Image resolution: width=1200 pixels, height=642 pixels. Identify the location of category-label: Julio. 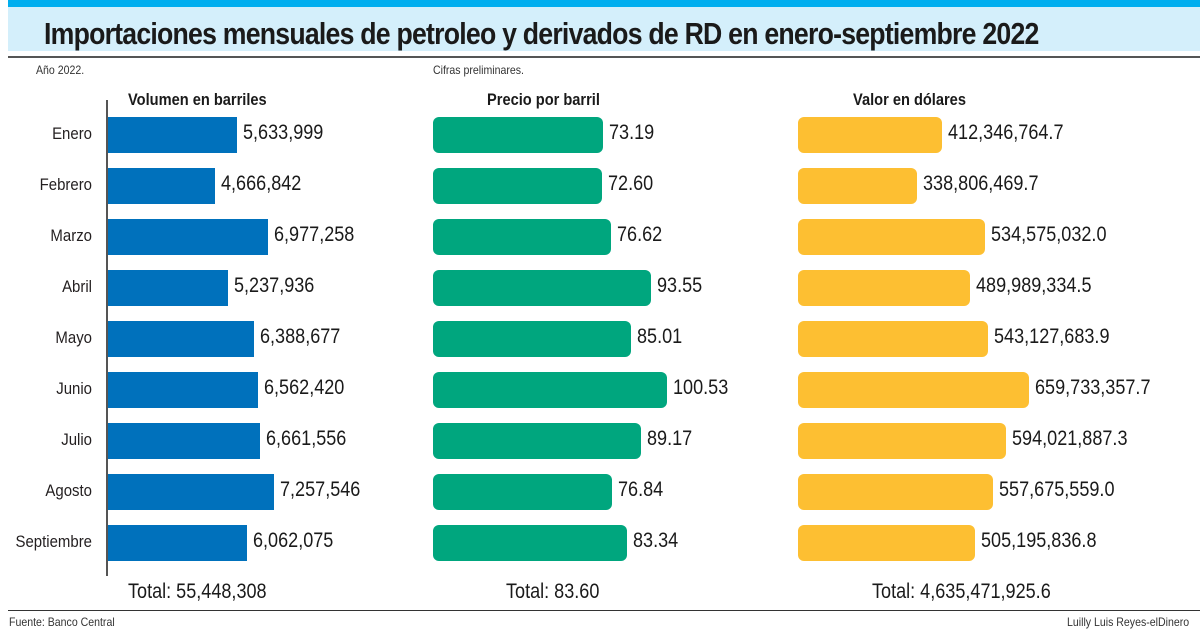
(76, 439).